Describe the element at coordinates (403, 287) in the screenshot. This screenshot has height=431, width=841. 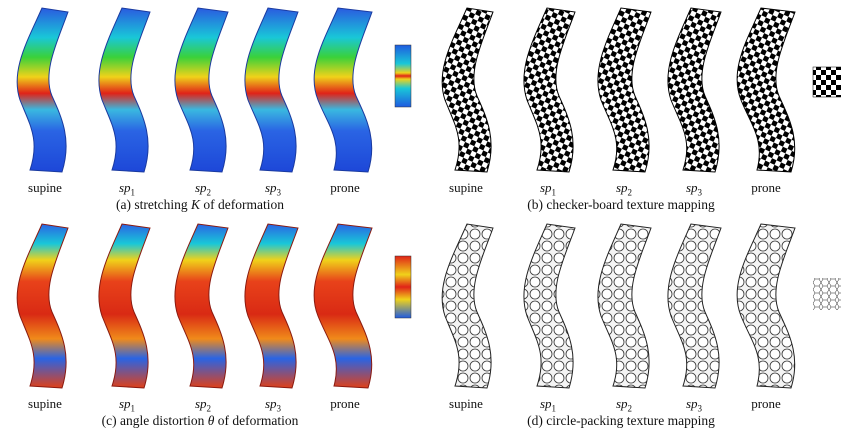
I see `angle-colorbar` at that location.